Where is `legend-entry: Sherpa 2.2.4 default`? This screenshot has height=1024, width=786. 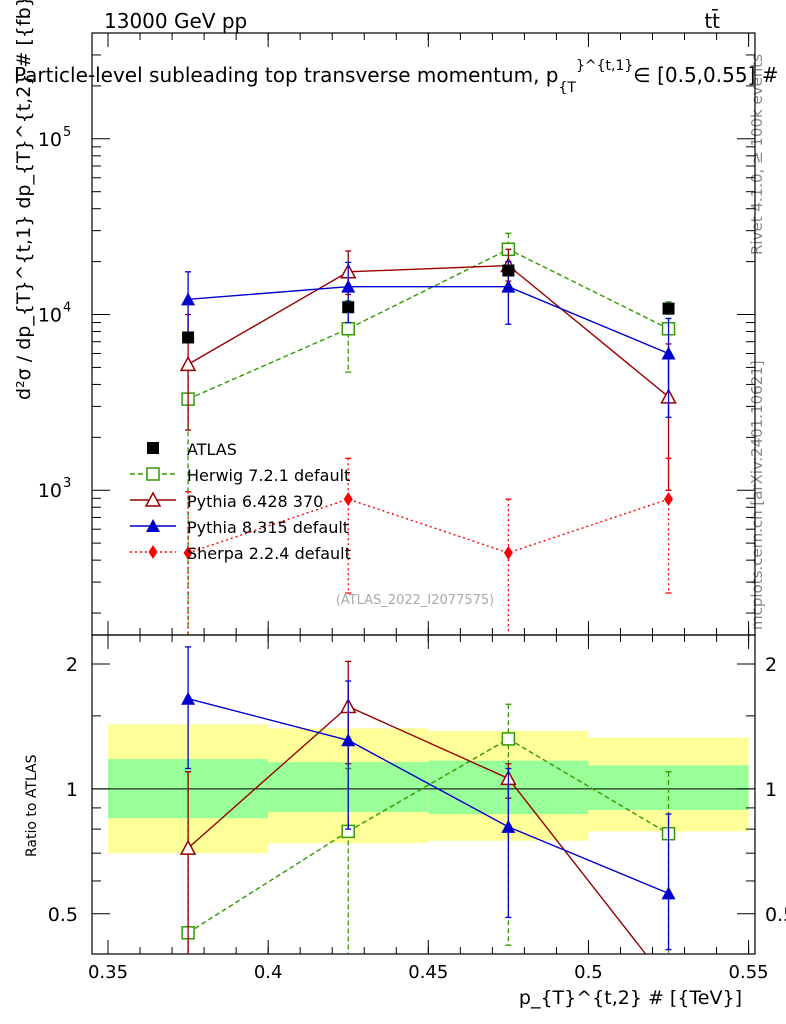
legend-entry: Sherpa 2.2.4 default is located at coordinates (240, 553).